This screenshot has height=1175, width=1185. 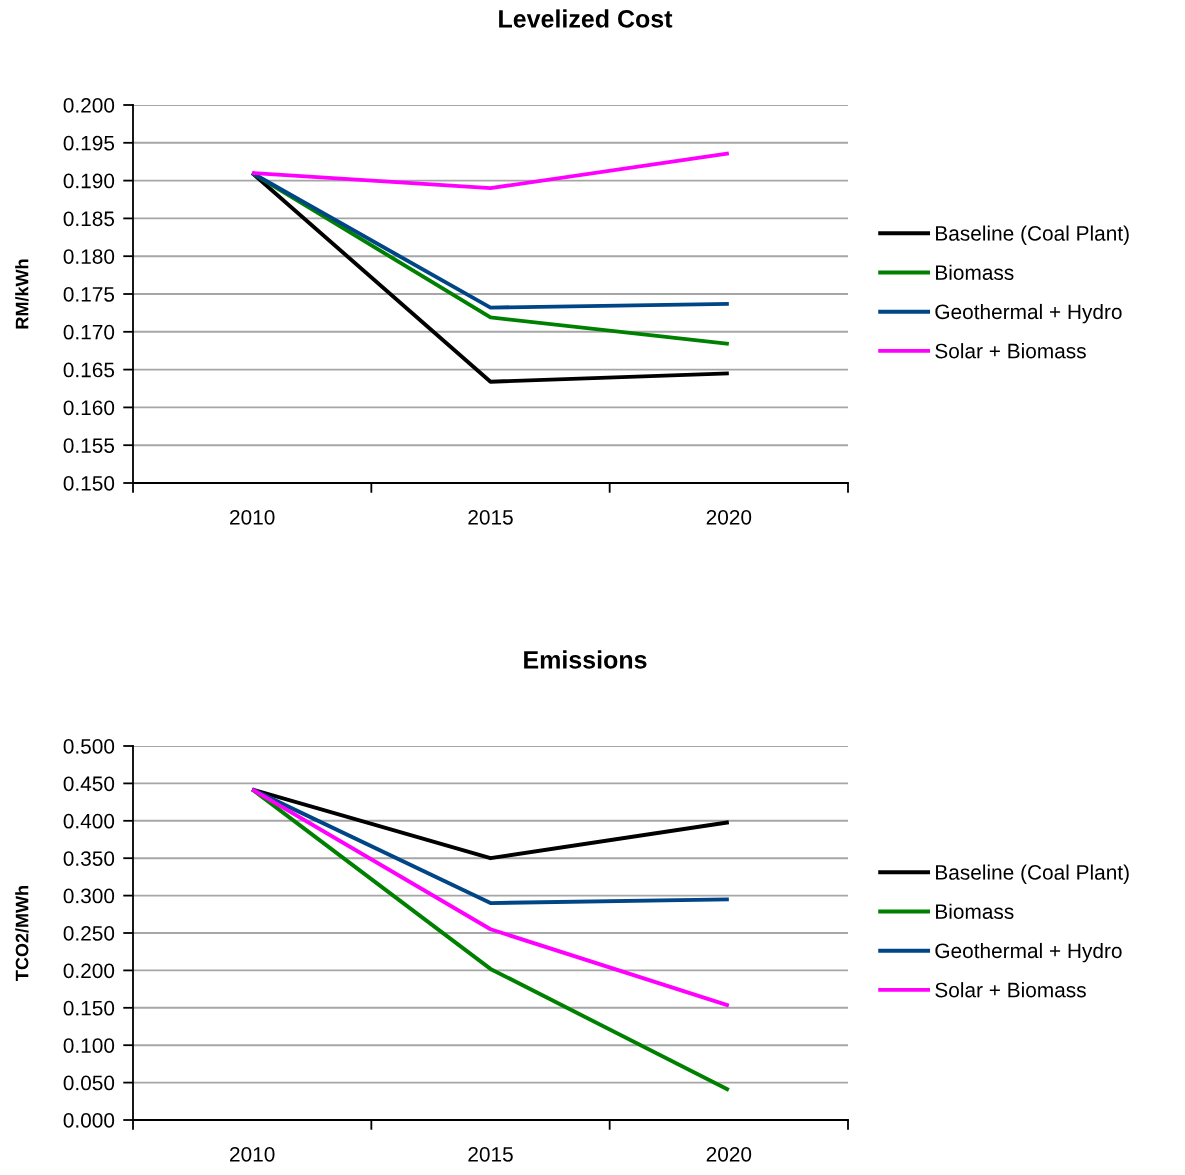 What do you see at coordinates (89, 143) in the screenshot?
I see `y-tick-label: 0.195` at bounding box center [89, 143].